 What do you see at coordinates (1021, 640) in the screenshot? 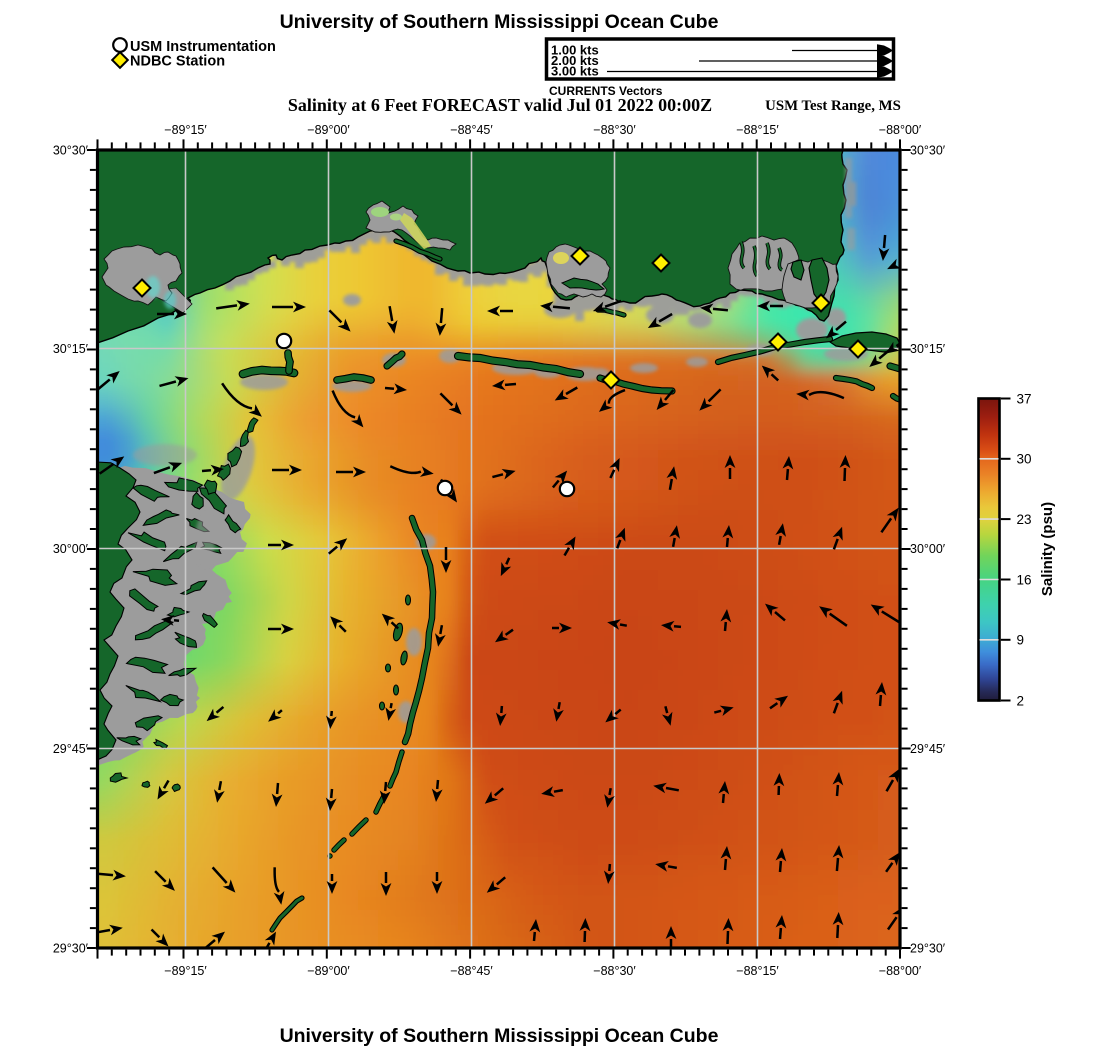
I see `svg-text: 9` at bounding box center [1021, 640].